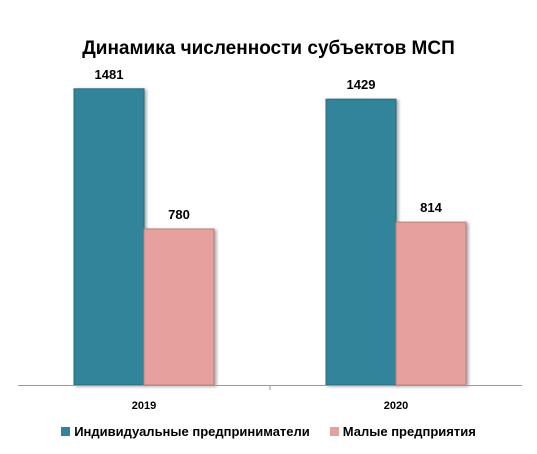 This screenshot has height=454, width=537. What do you see at coordinates (109, 237) in the screenshot?
I see `bar-individual-2019` at bounding box center [109, 237].